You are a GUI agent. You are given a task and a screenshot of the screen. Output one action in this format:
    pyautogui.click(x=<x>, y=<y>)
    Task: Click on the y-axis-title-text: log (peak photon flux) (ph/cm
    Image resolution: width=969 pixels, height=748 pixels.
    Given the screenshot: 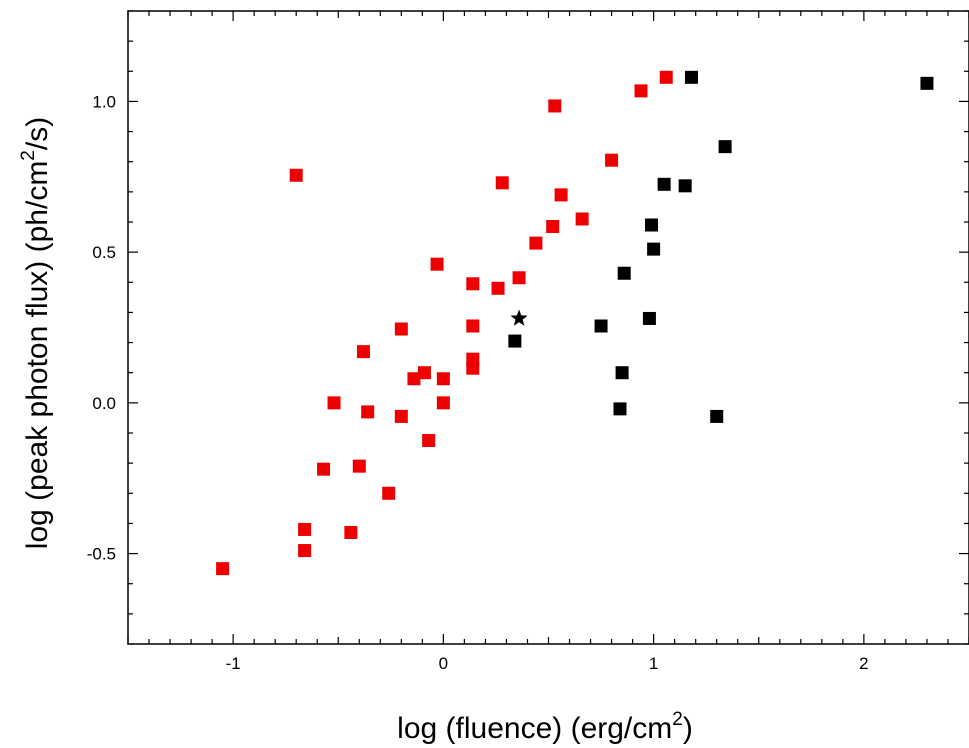 What is the action you would take?
    pyautogui.click(x=37, y=355)
    